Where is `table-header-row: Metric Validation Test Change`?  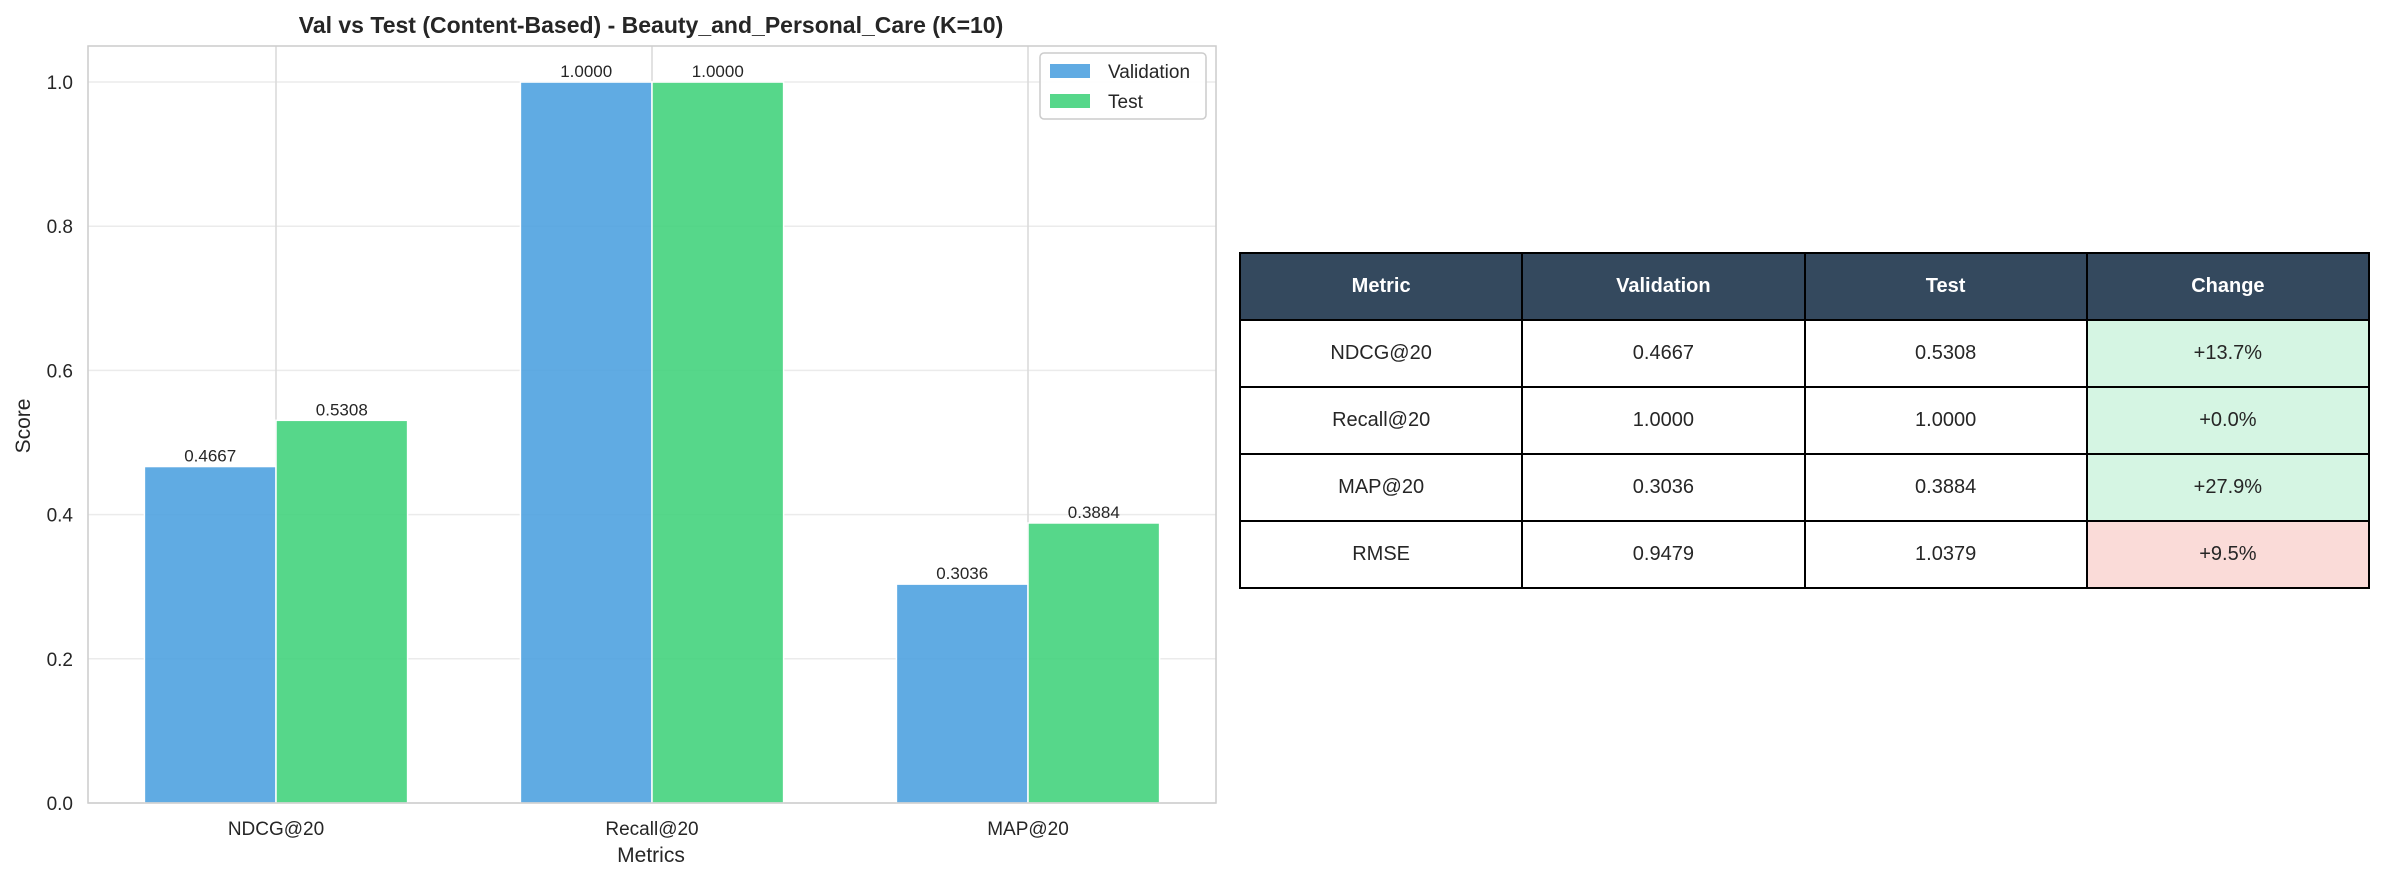
table-header-row: Metric Validation Test Change is located at coordinates (1804, 286).